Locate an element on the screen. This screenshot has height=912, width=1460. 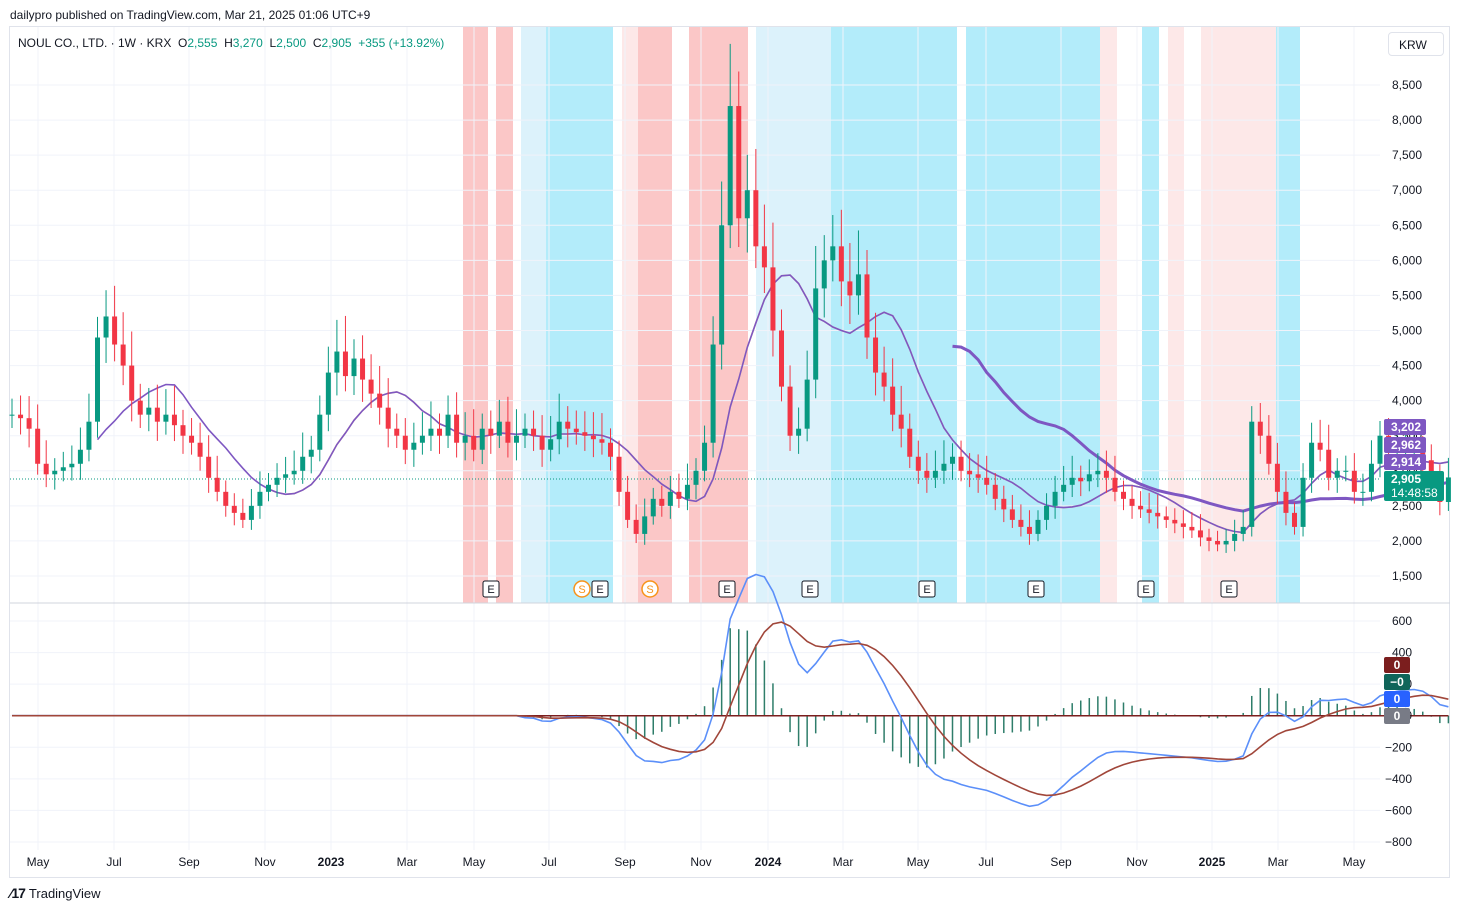
price-label-text: 2,962 is located at coordinates (1406, 445).